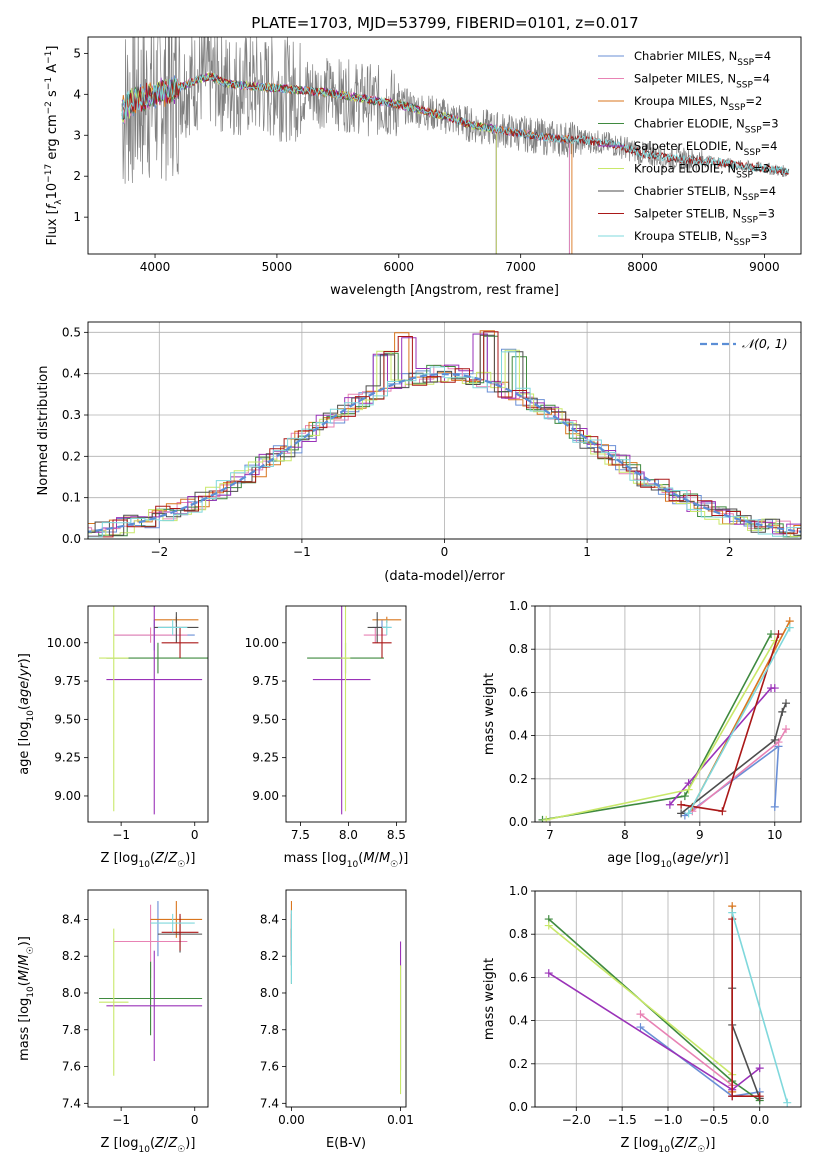 Image resolution: width=819 pixels, height=1170 pixels. Describe the element at coordinates (26, 998) in the screenshot. I see `y-axis-label: mass [log10(M/M☉)]` at that location.